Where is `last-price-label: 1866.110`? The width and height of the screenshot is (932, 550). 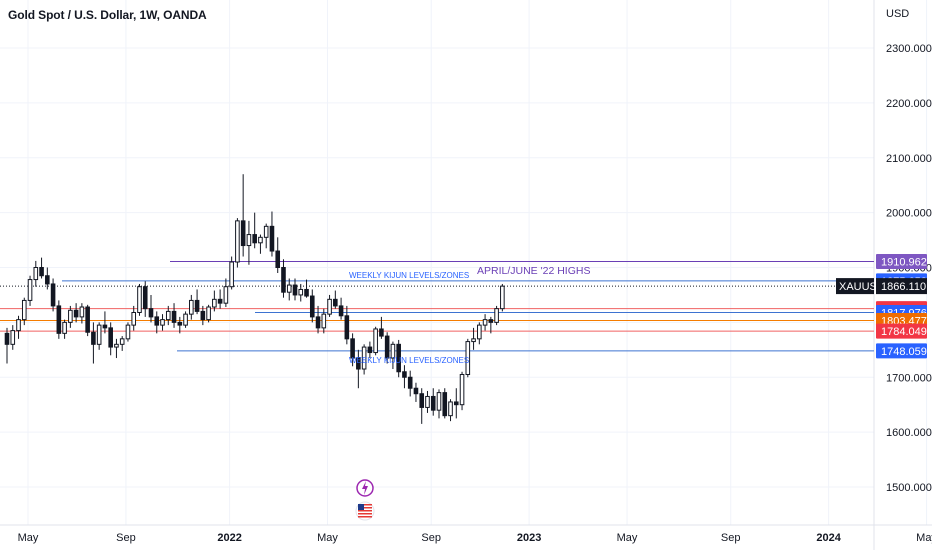
last-price-label: 1866.110 is located at coordinates (903, 287).